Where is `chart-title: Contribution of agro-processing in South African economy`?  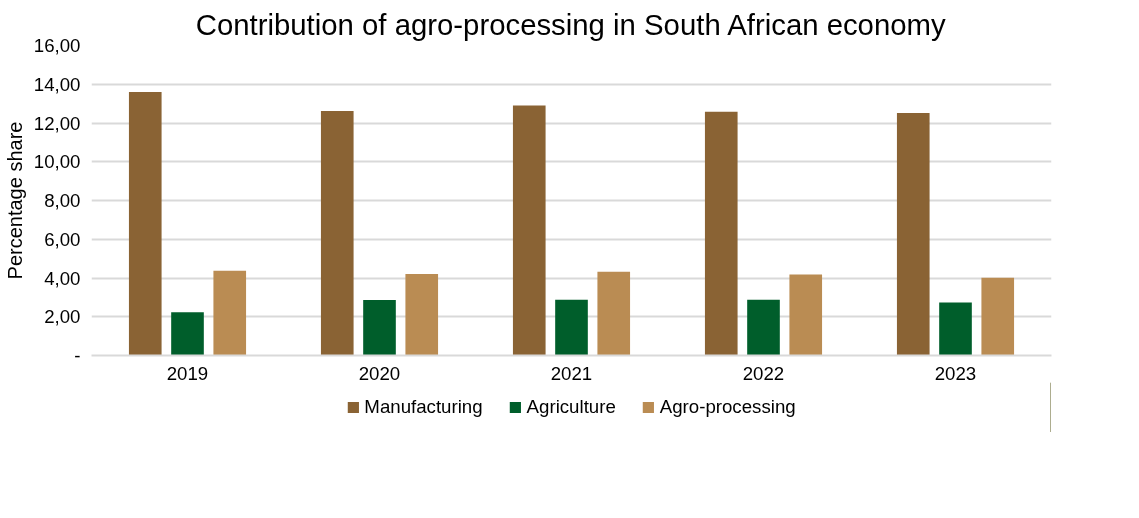 chart-title: Contribution of agro-processing in South African economy is located at coordinates (570, 24).